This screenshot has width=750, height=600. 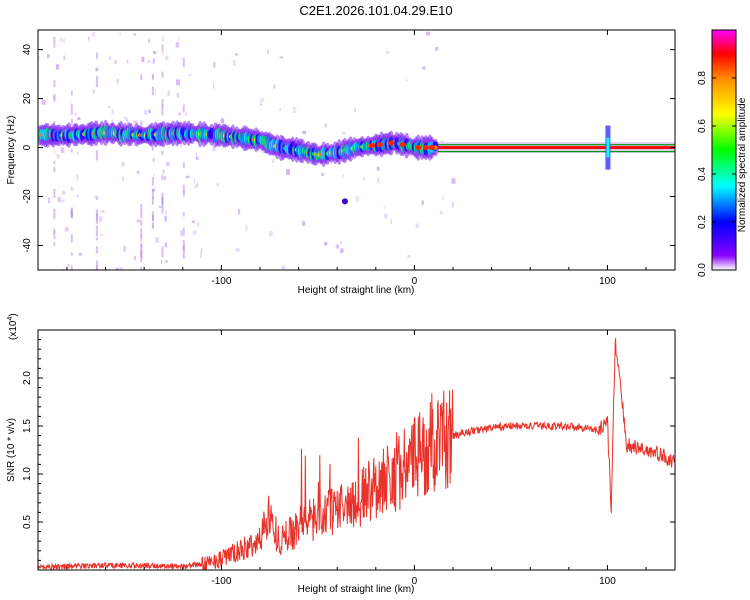 I want to click on colorbar-tick-label: 0.6, so click(x=702, y=126).